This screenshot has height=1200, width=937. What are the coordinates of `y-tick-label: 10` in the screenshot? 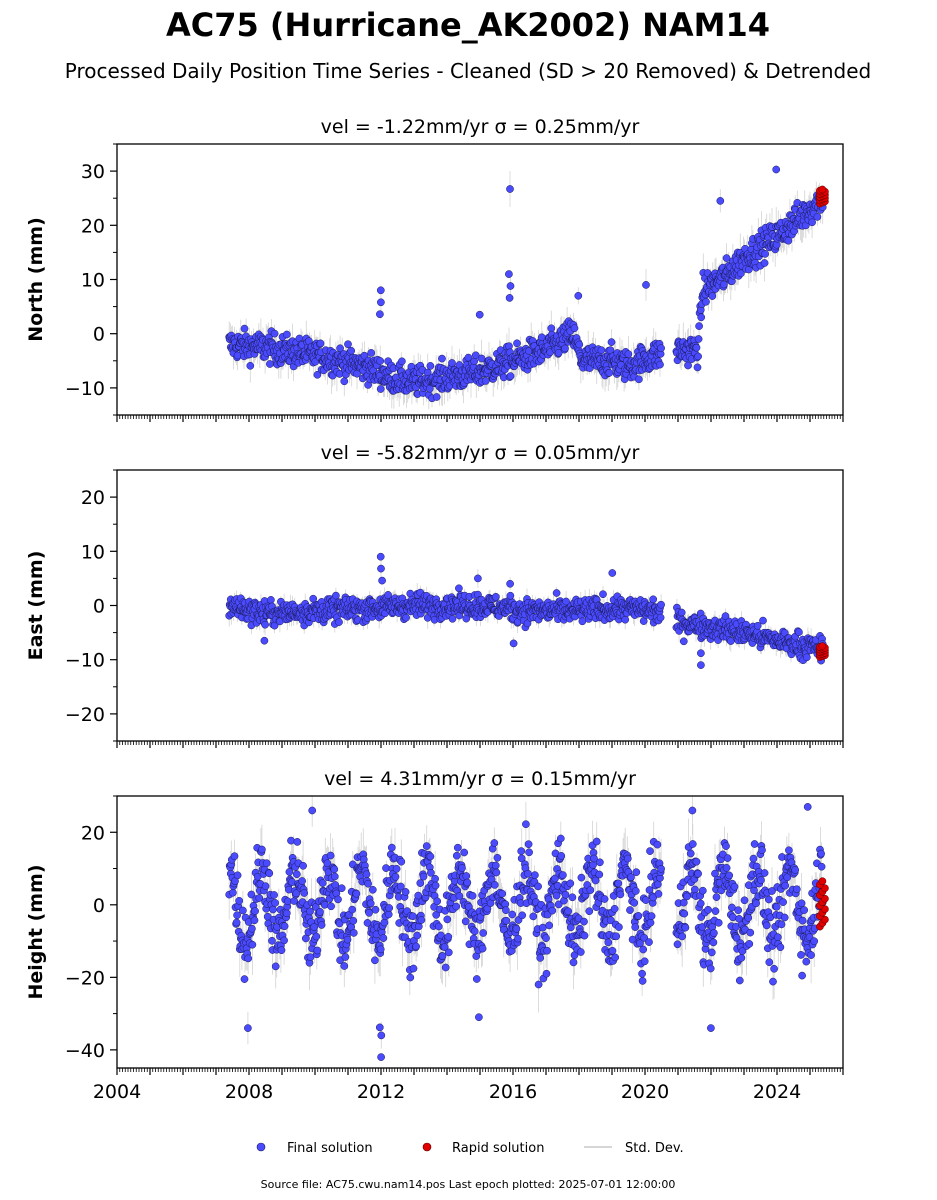 It's located at (93, 552).